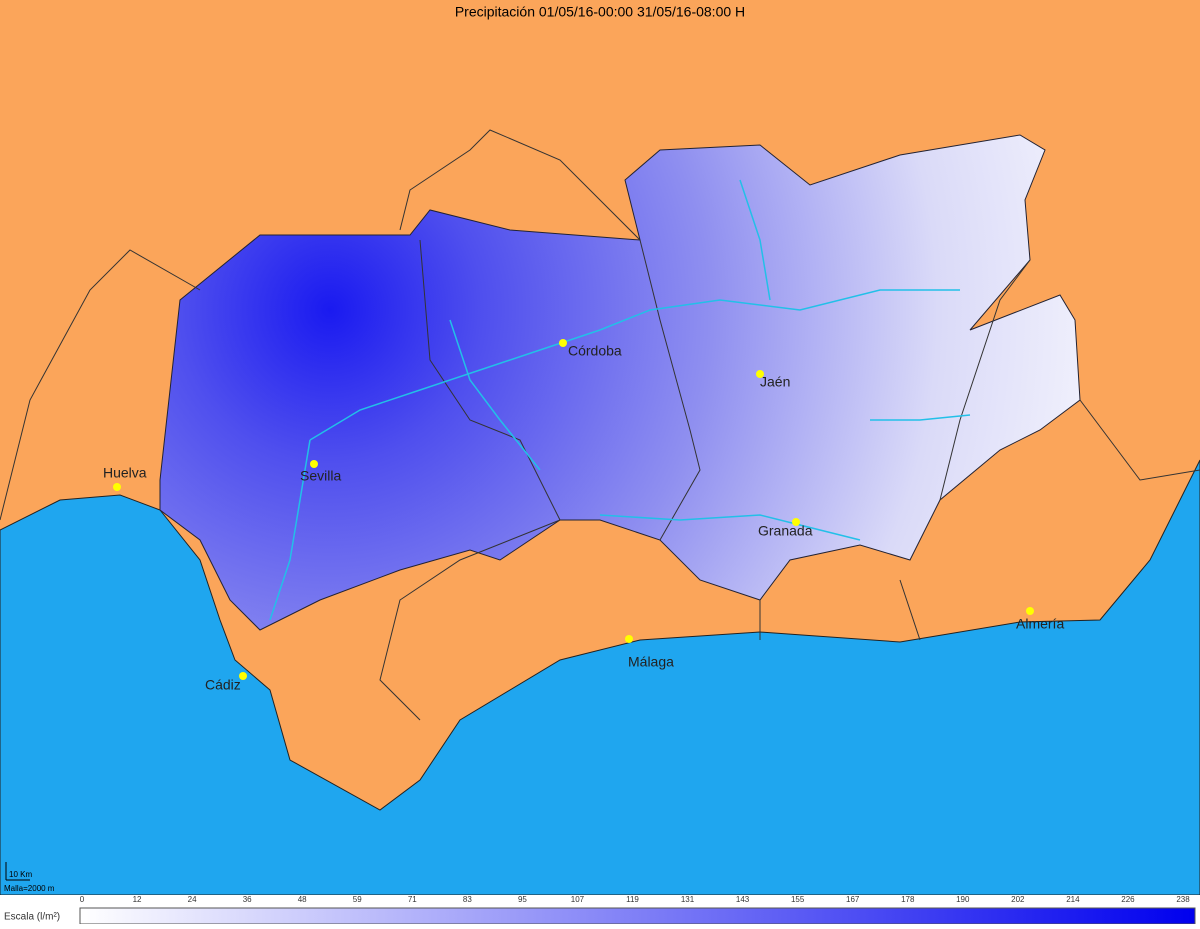 This screenshot has width=1200, height=929. What do you see at coordinates (853, 899) in the screenshot?
I see `scale-tick-label: 167` at bounding box center [853, 899].